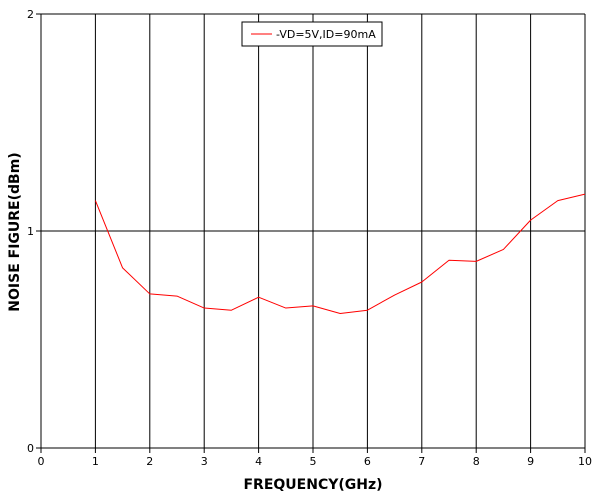 Image resolution: width=600 pixels, height=500 pixels. I want to click on x-tick-label: 3, so click(204, 461).